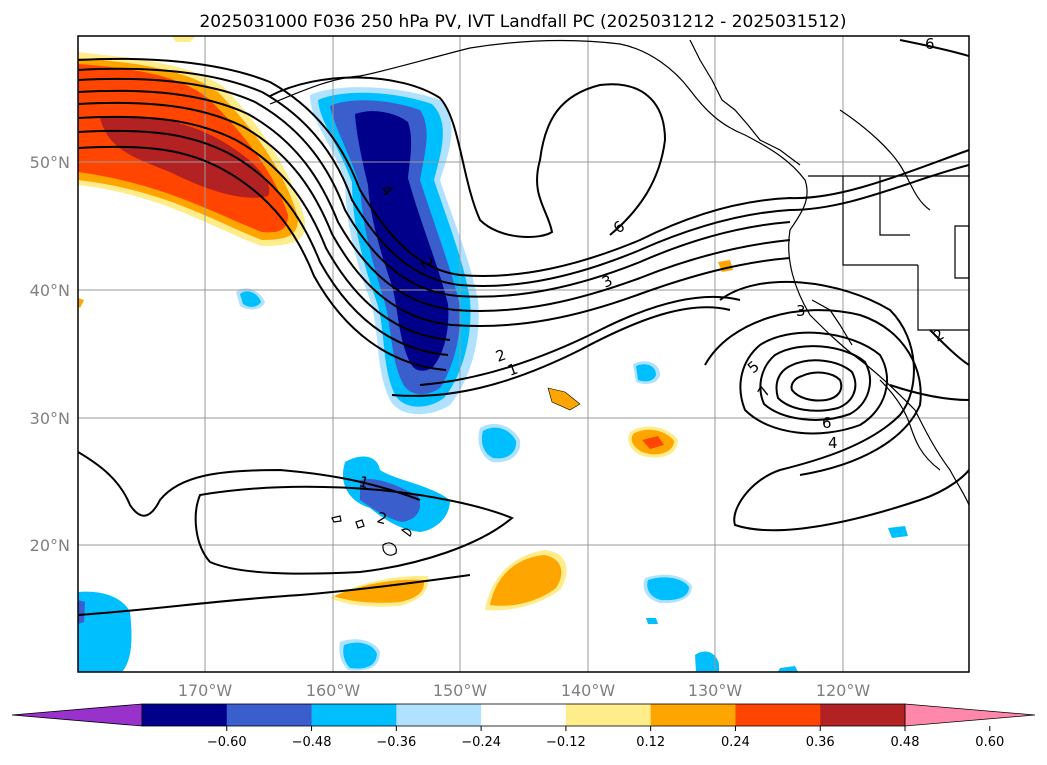  Describe the element at coordinates (970, 715) in the screenshot. I see `colorbar-extension-high` at that location.